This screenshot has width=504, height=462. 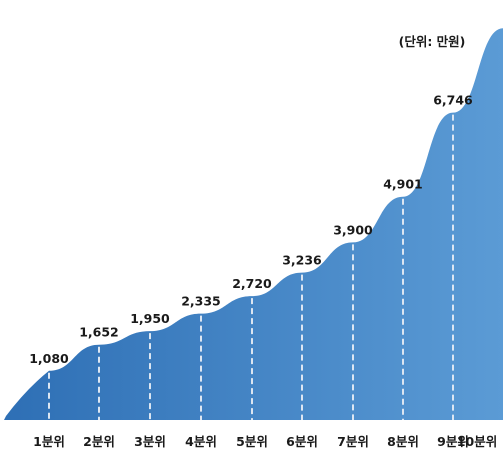 What do you see at coordinates (353, 229) in the screenshot?
I see `data-label: 3,900` at bounding box center [353, 229].